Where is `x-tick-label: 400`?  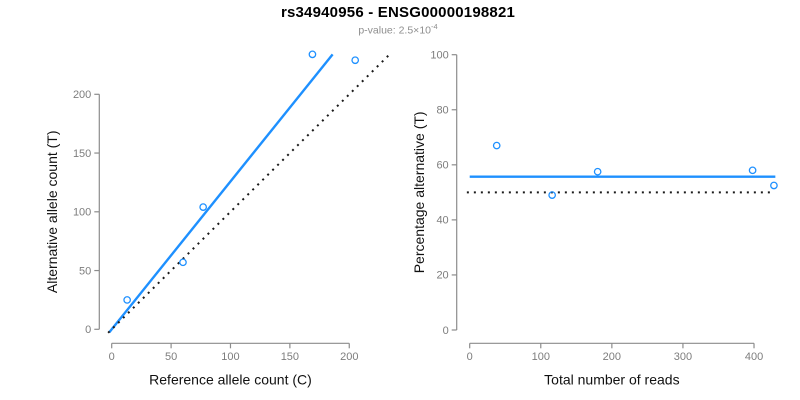
x-tick-label: 400 is located at coordinates (754, 357).